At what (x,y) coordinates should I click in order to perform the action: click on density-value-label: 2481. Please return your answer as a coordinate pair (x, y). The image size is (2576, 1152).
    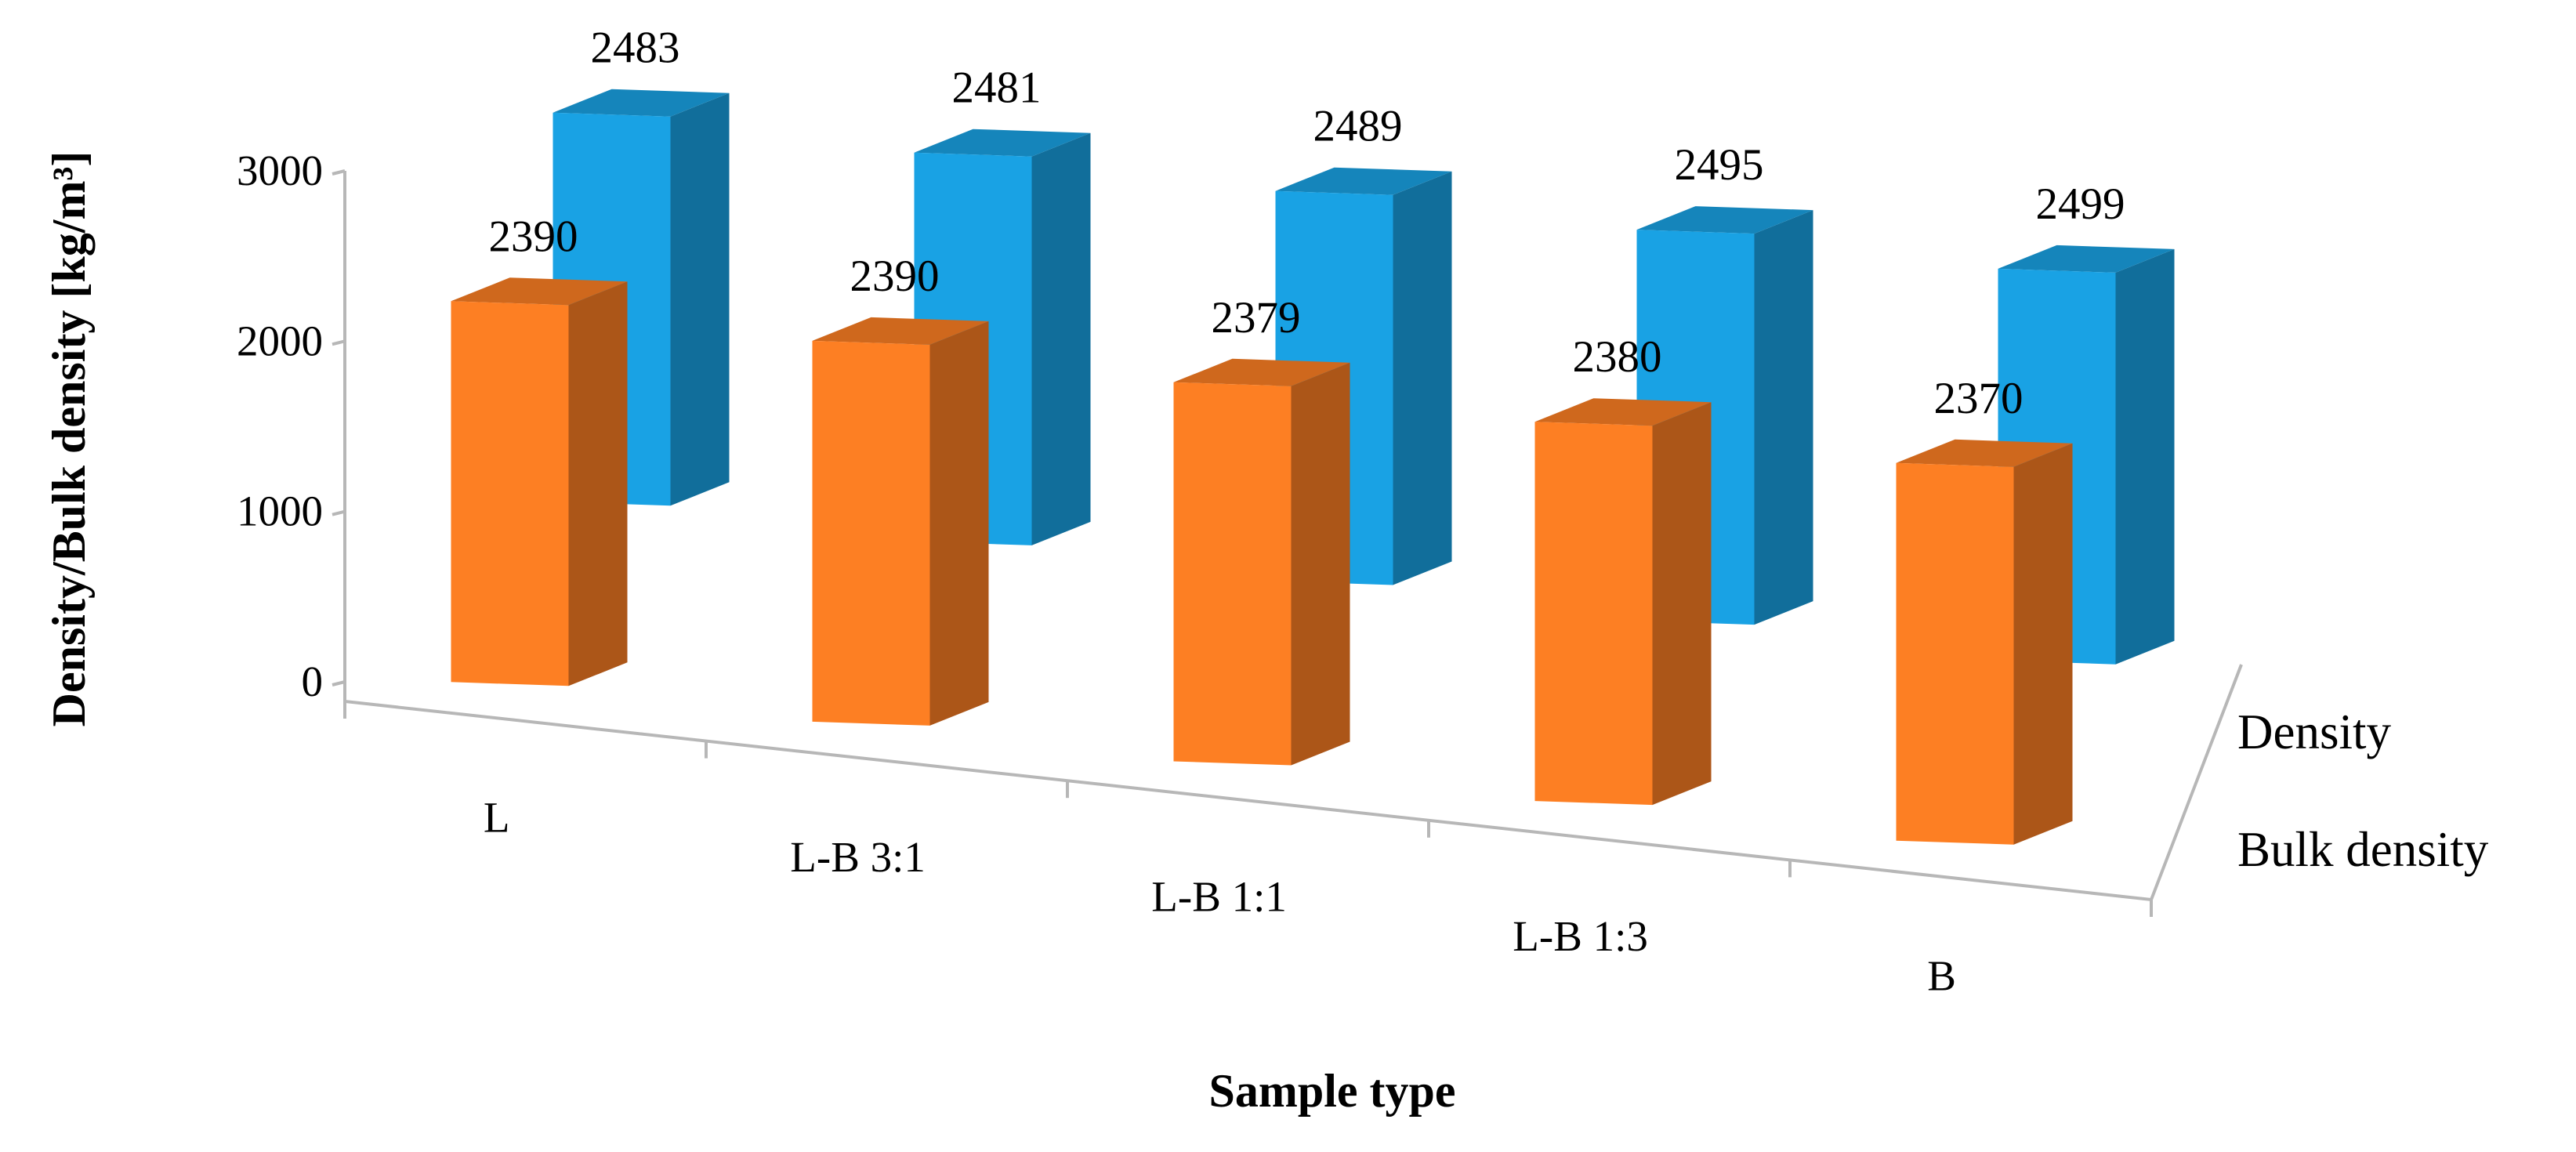
    Looking at the image, I should click on (997, 88).